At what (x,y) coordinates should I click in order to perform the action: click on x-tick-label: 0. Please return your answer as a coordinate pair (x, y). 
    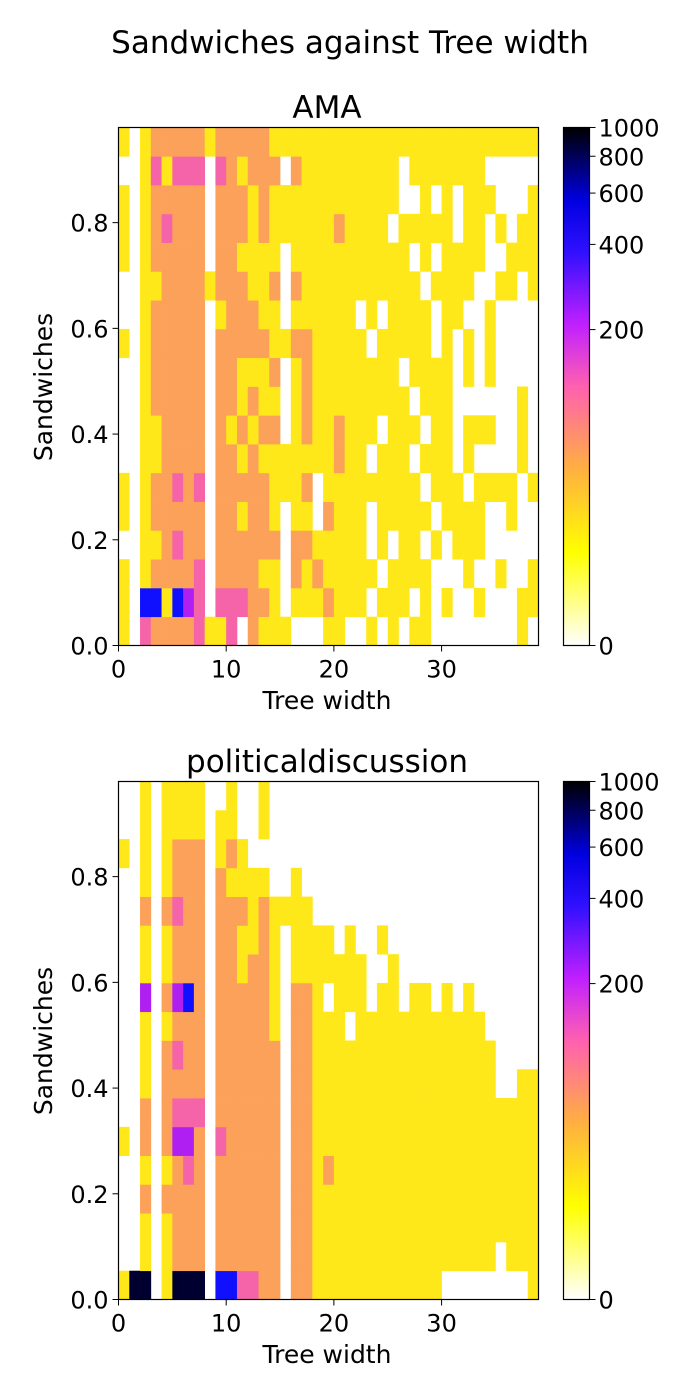
    Looking at the image, I should click on (118, 1324).